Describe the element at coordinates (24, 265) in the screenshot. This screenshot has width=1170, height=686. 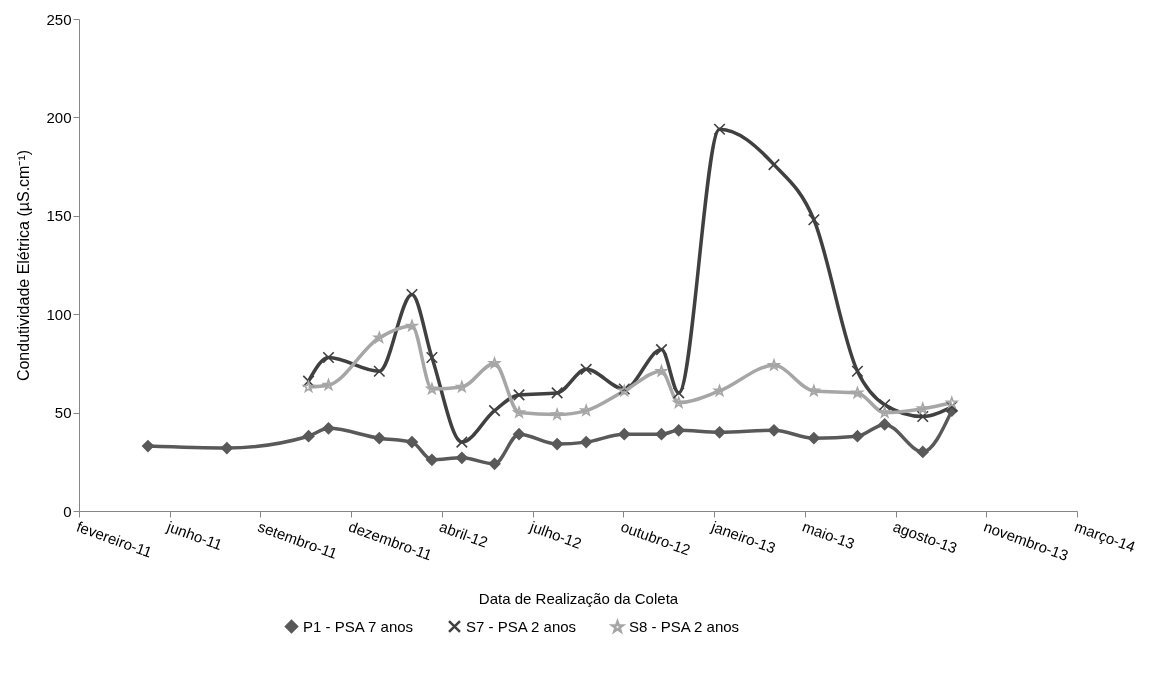
I see `y-axis-title: Condutividade Elétrica (µS.cm⁻¹)` at that location.